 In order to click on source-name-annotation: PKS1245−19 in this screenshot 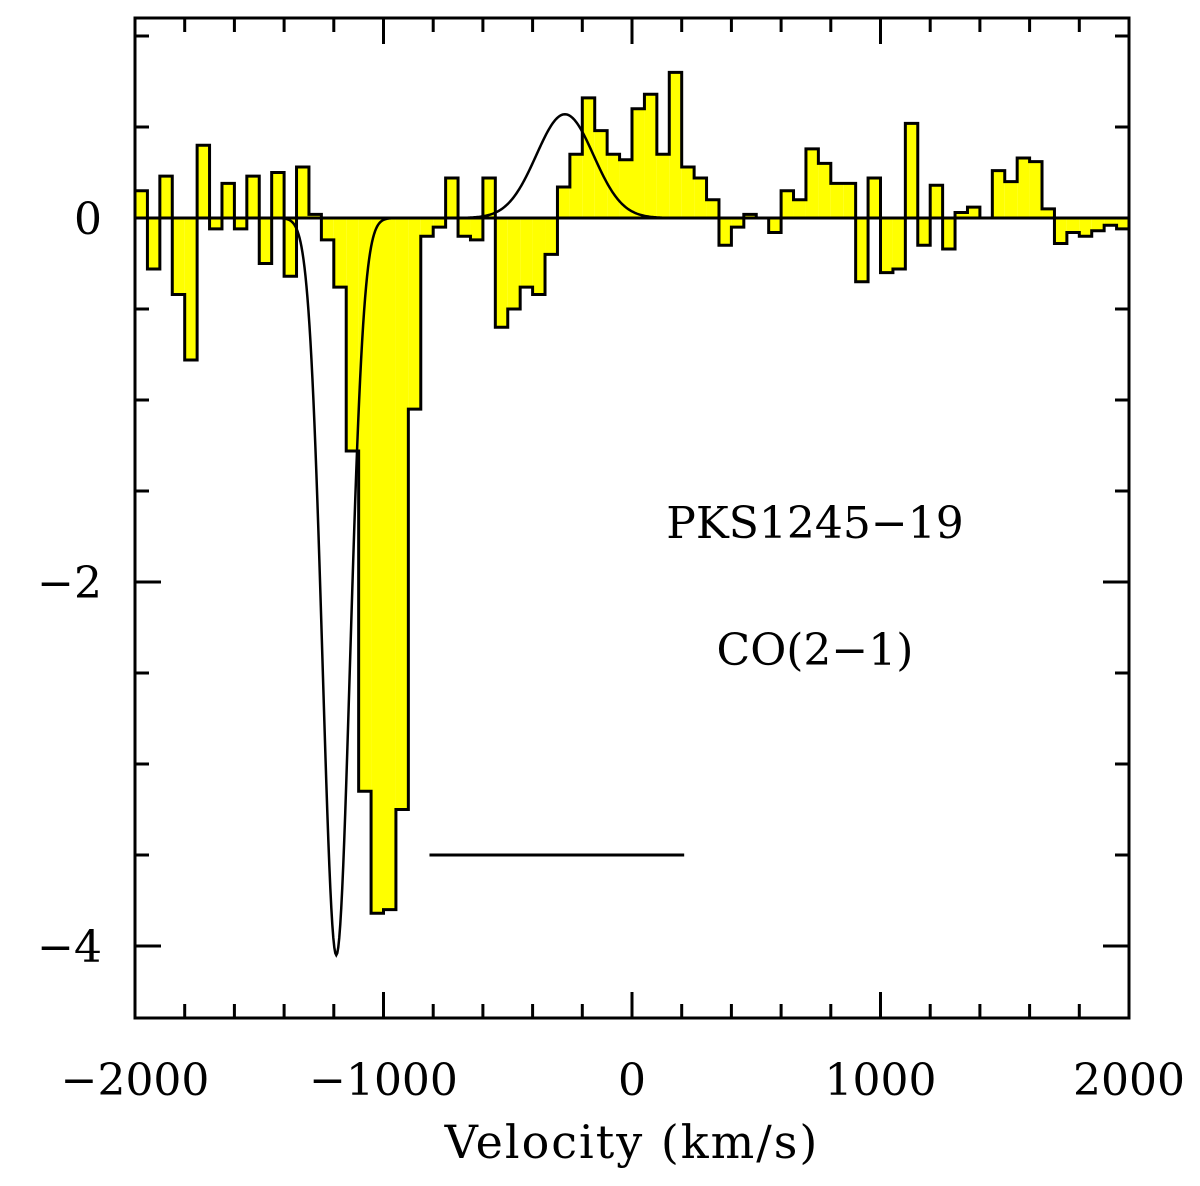, I will do `click(814, 523)`.